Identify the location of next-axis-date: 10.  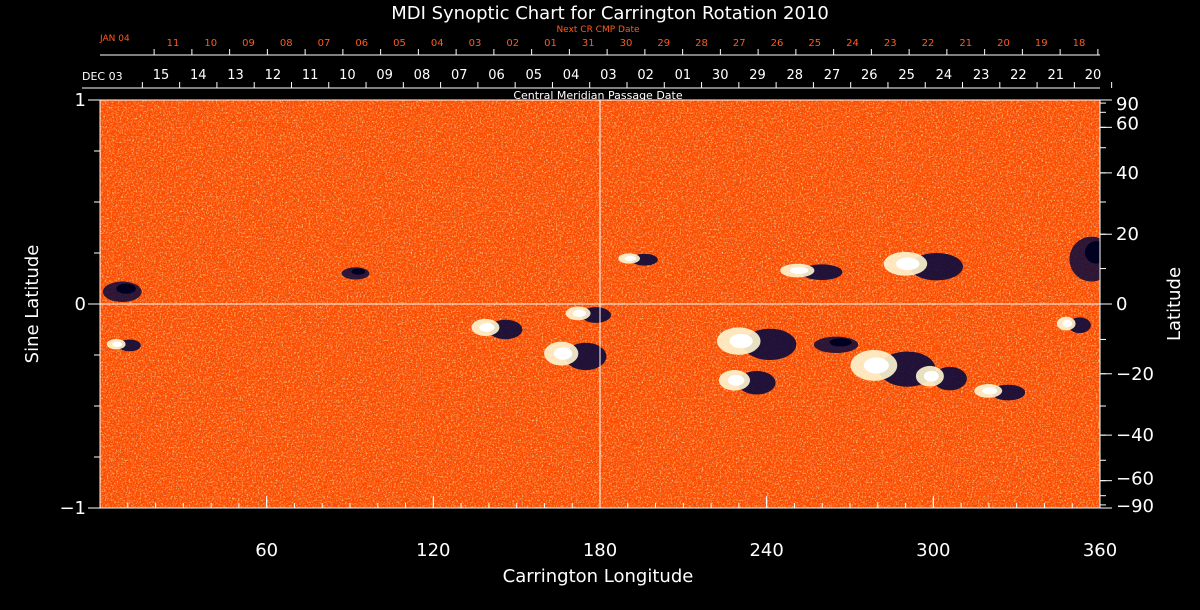
(210, 43).